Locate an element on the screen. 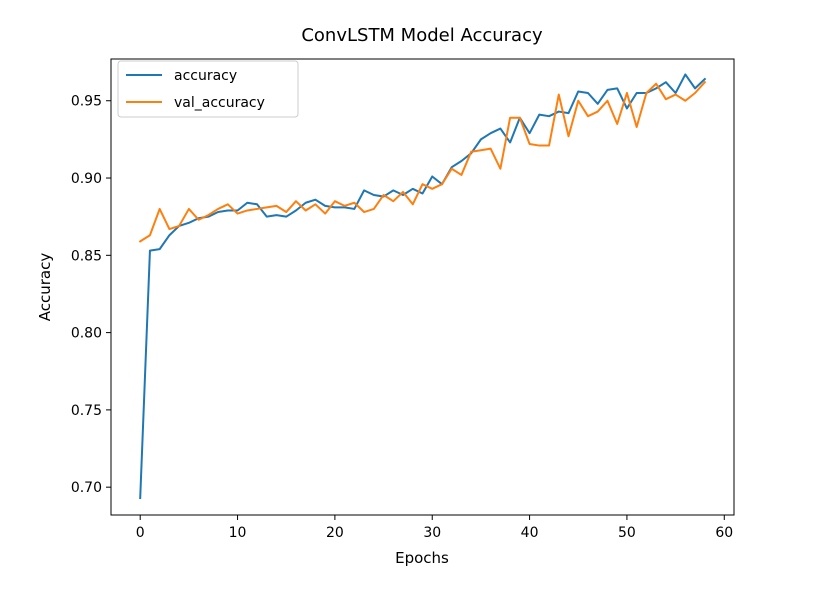 This screenshot has height=590, width=831. y-tick-label: 0.80 is located at coordinates (86, 334).